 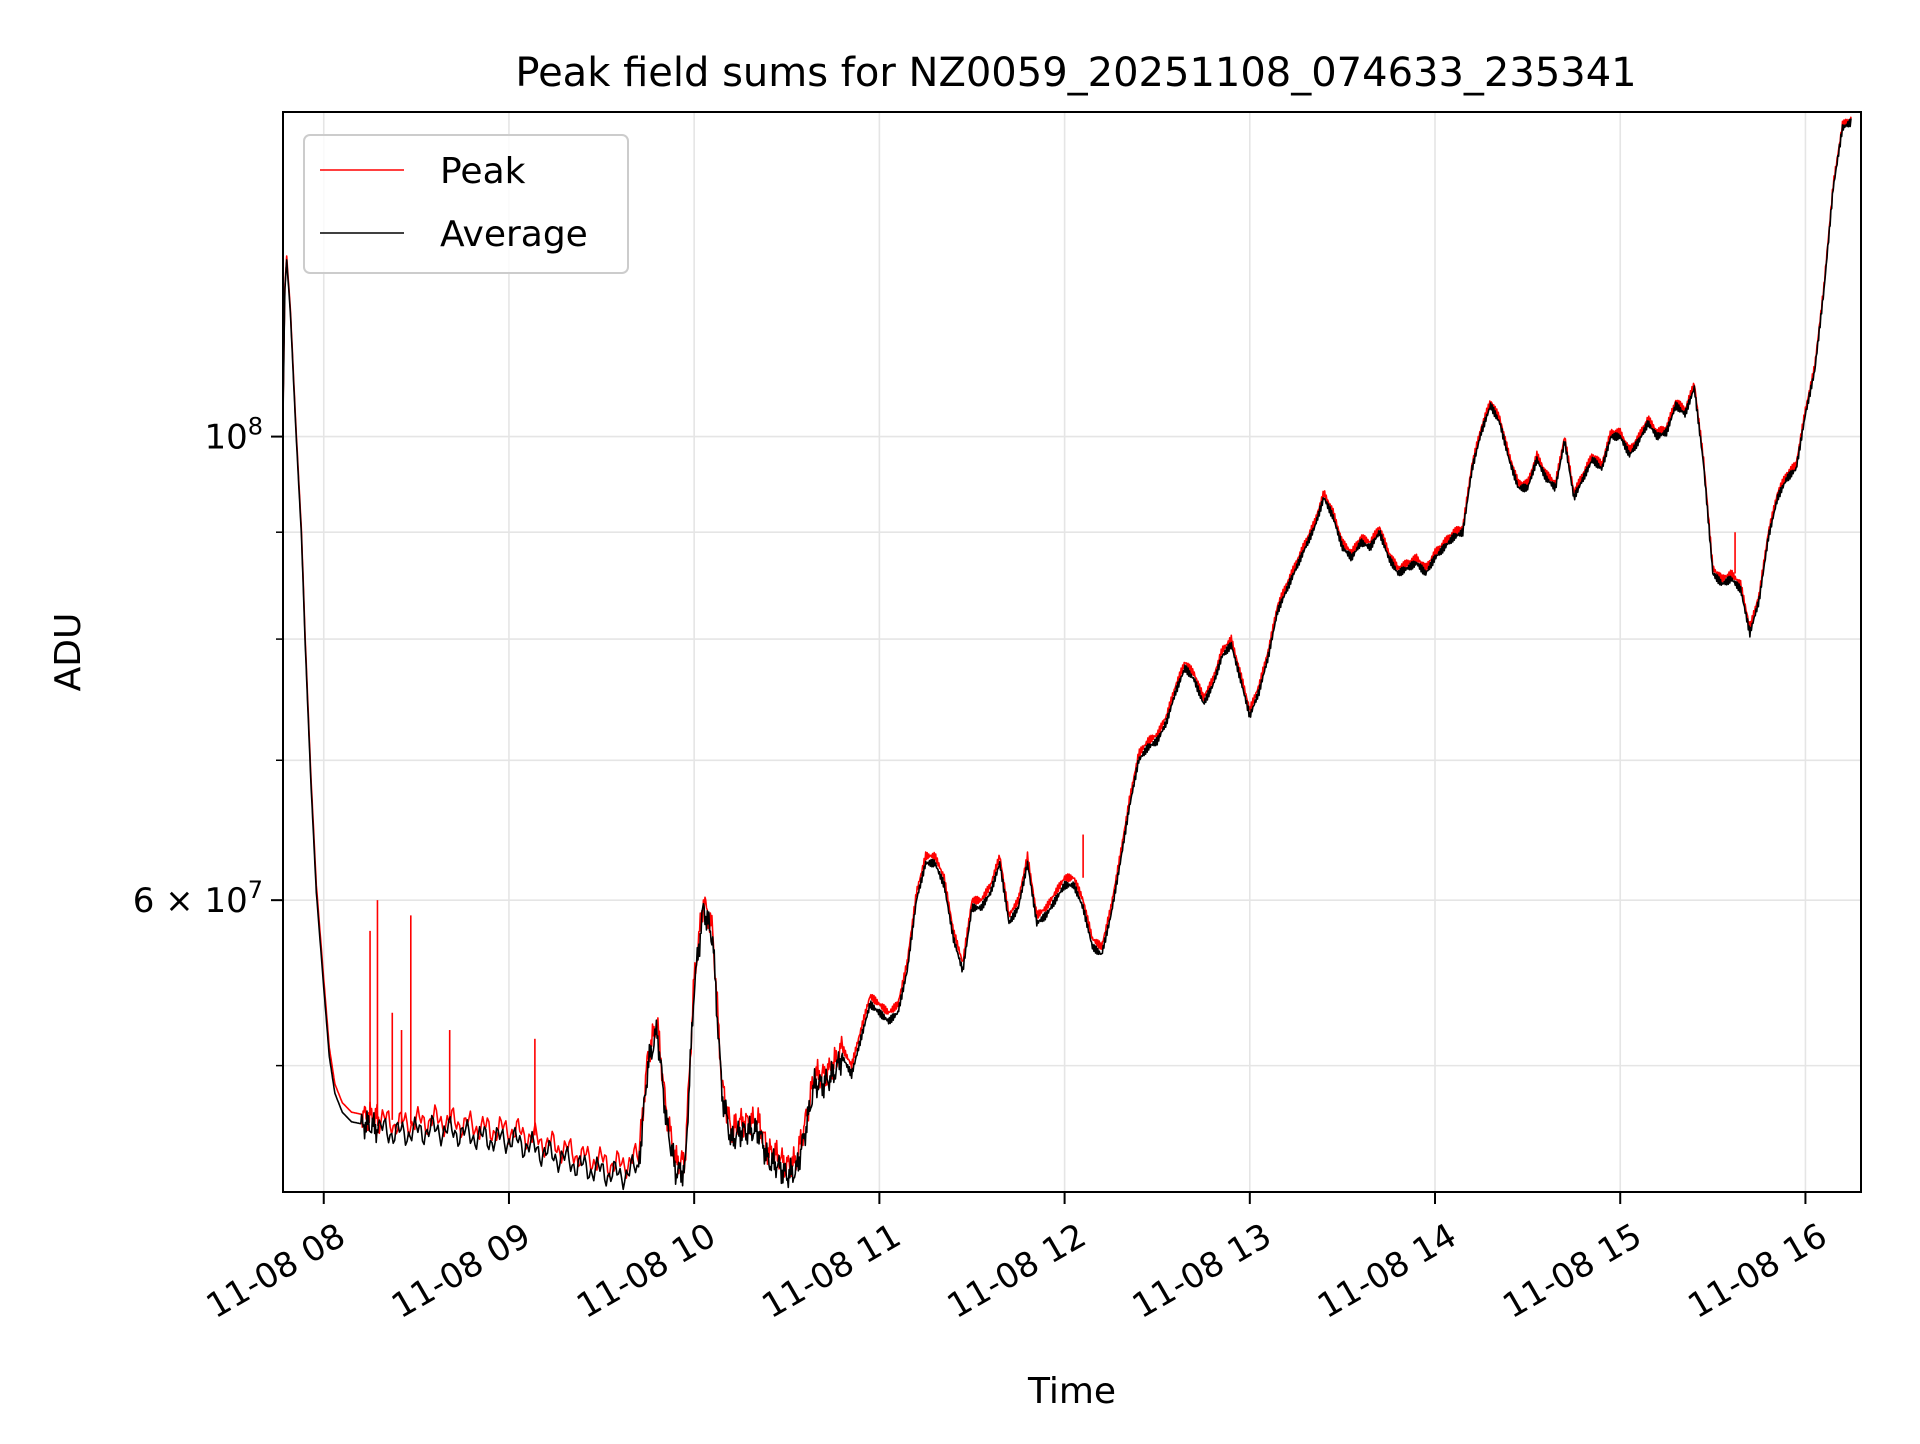 I want to click on legend-label-average: Average, so click(x=514, y=234).